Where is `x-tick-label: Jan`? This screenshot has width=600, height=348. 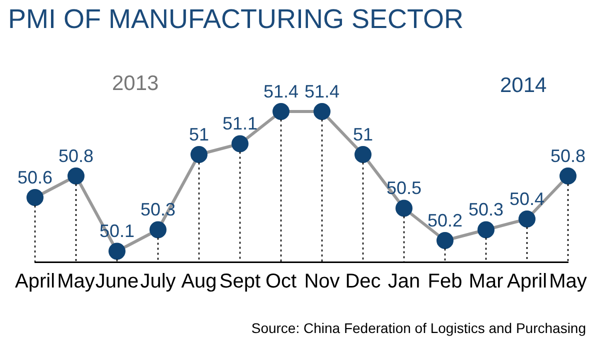
x-tick-label: Jan is located at coordinates (404, 281).